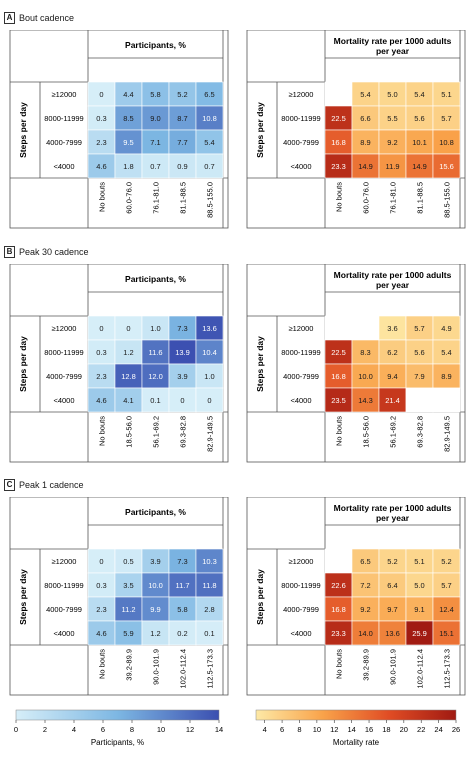 This screenshot has height=757, width=474. Describe the element at coordinates (392, 633) in the screenshot. I see `cell-value-label: 13.6` at that location.